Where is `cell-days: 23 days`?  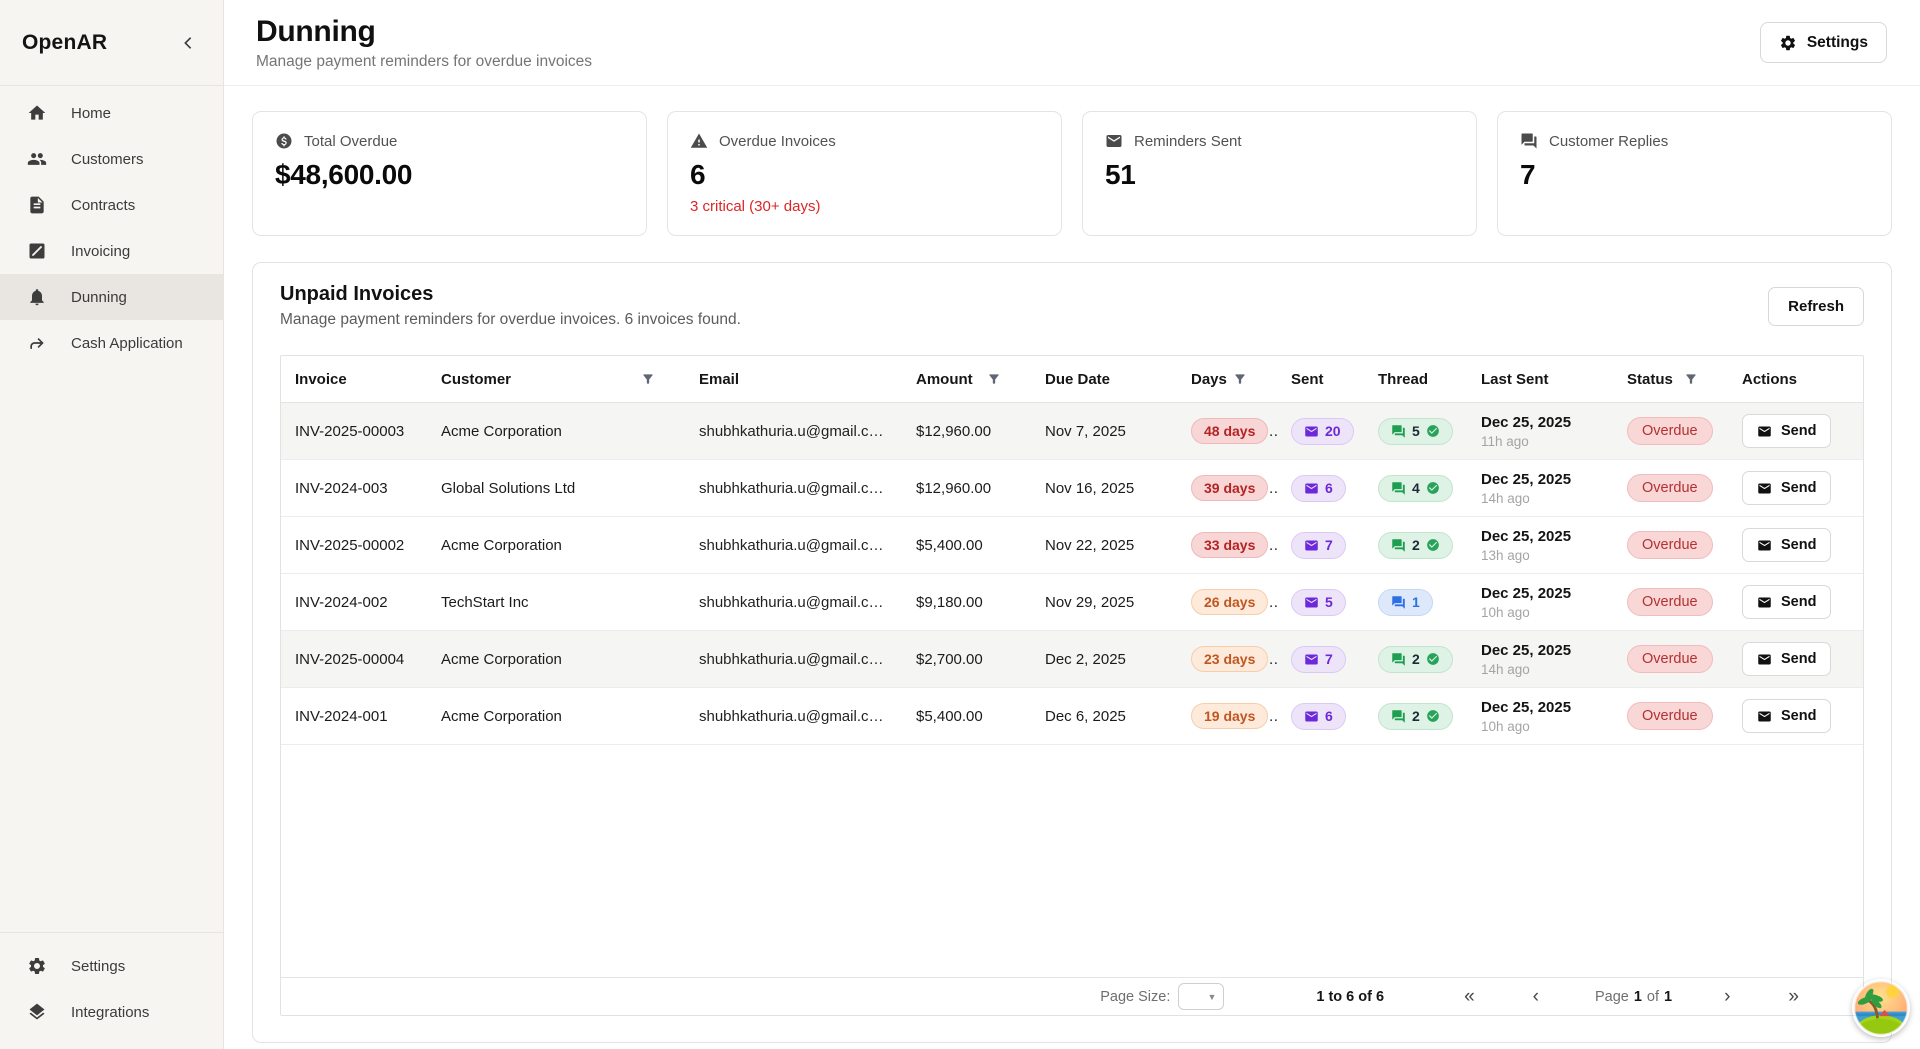 cell-days: 23 days is located at coordinates (1227, 659).